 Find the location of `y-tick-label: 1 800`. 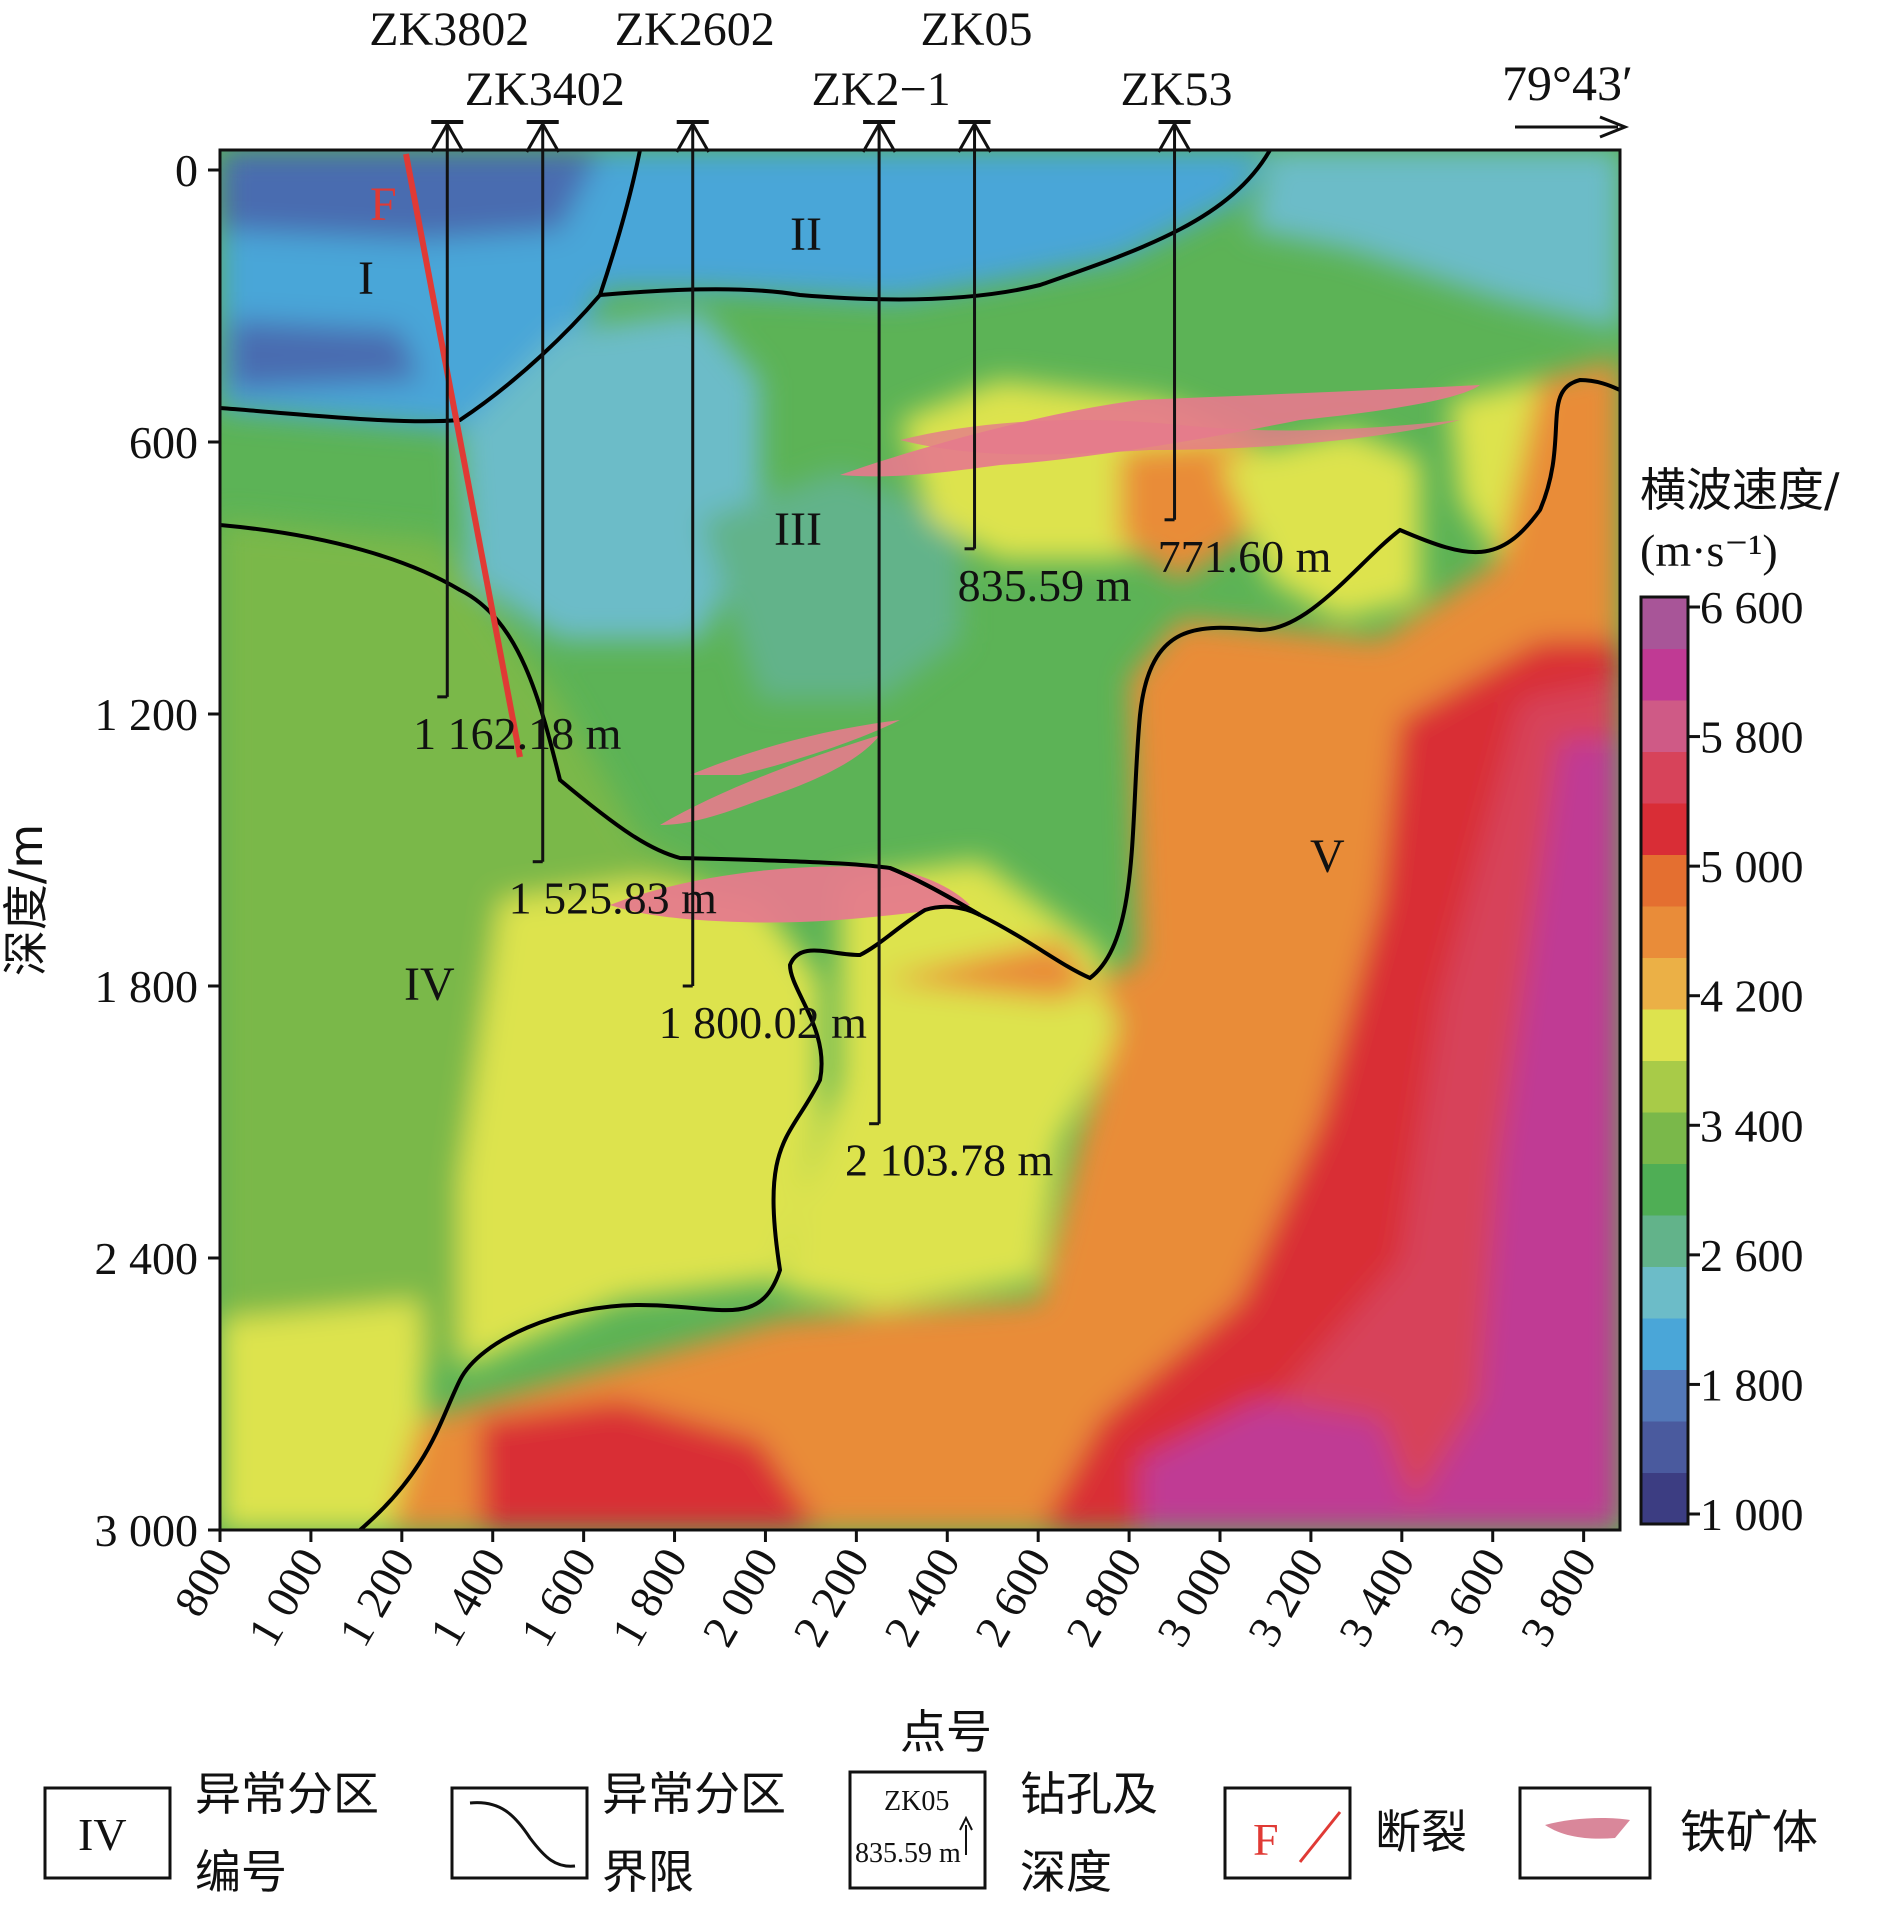

y-tick-label: 1 800 is located at coordinates (147, 986).